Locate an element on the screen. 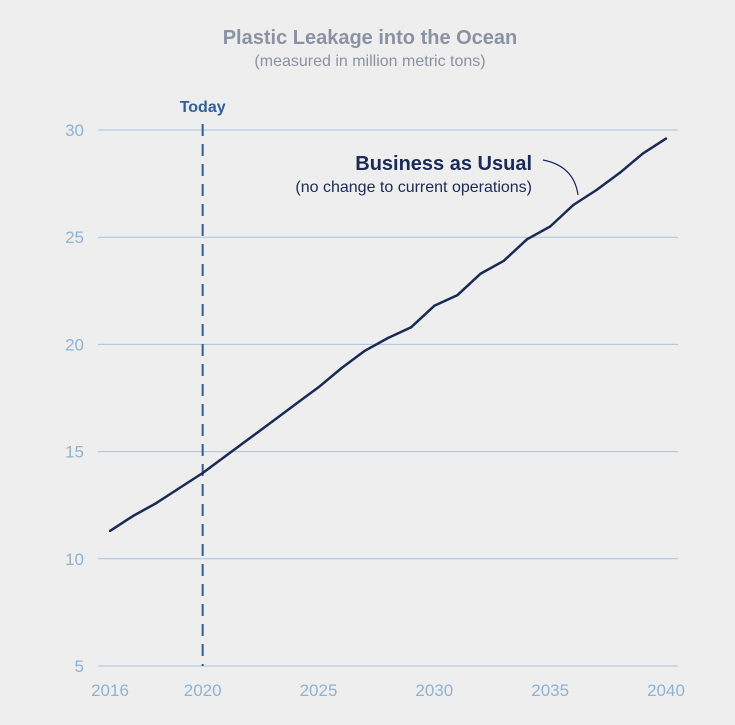  chart-title: Plastic Leakage into the Ocean is located at coordinates (370, 38).